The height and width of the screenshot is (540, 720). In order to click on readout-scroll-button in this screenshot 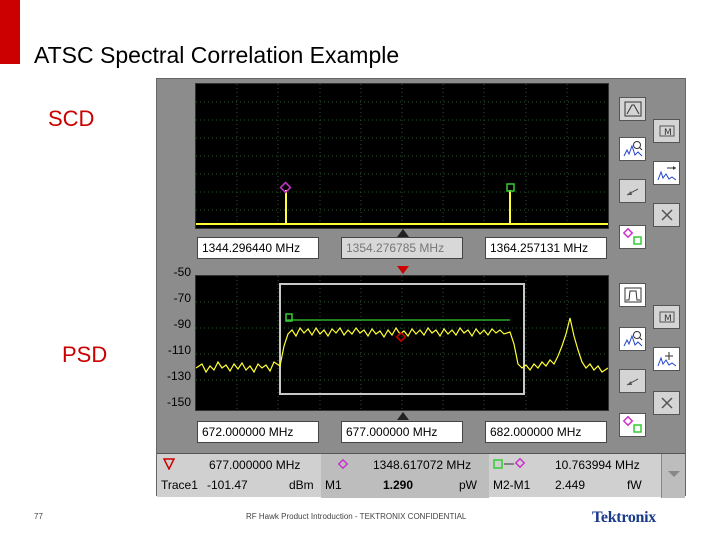, I will do `click(673, 476)`.